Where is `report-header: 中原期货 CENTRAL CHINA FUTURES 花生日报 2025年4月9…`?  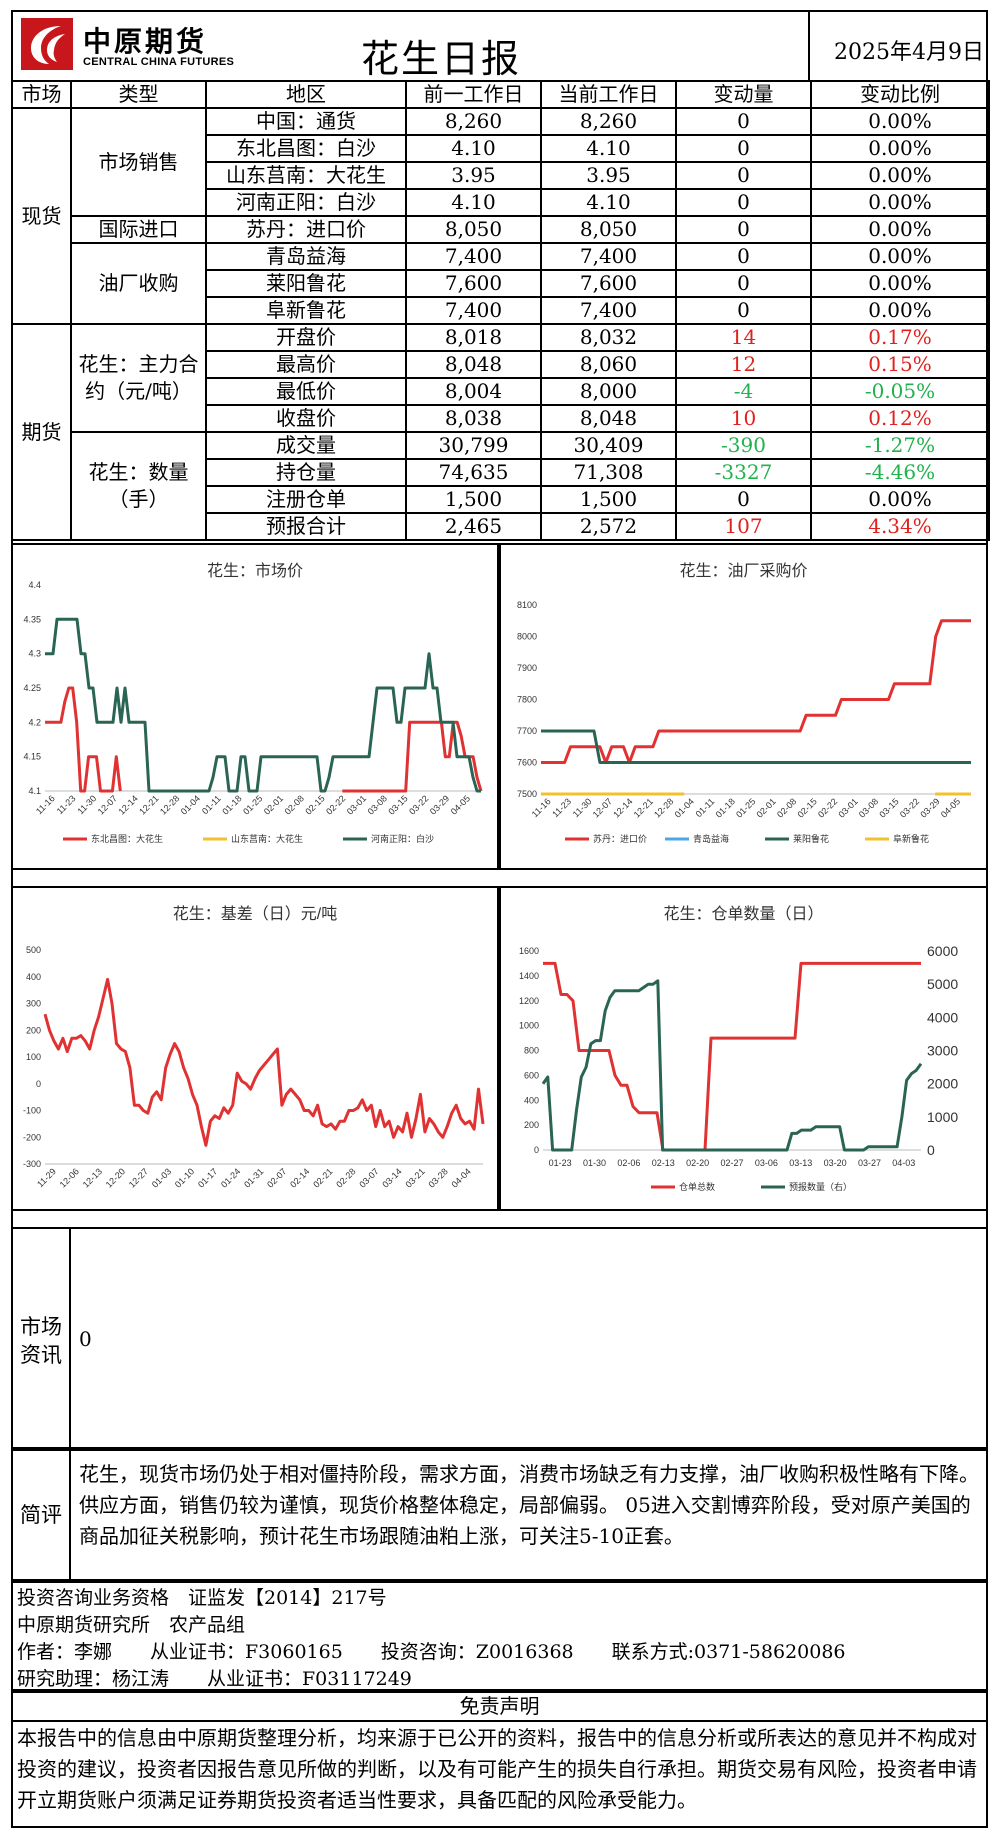 report-header: 中原期货 CENTRAL CHINA FUTURES 花生日报 2025年4月9… is located at coordinates (499, 45).